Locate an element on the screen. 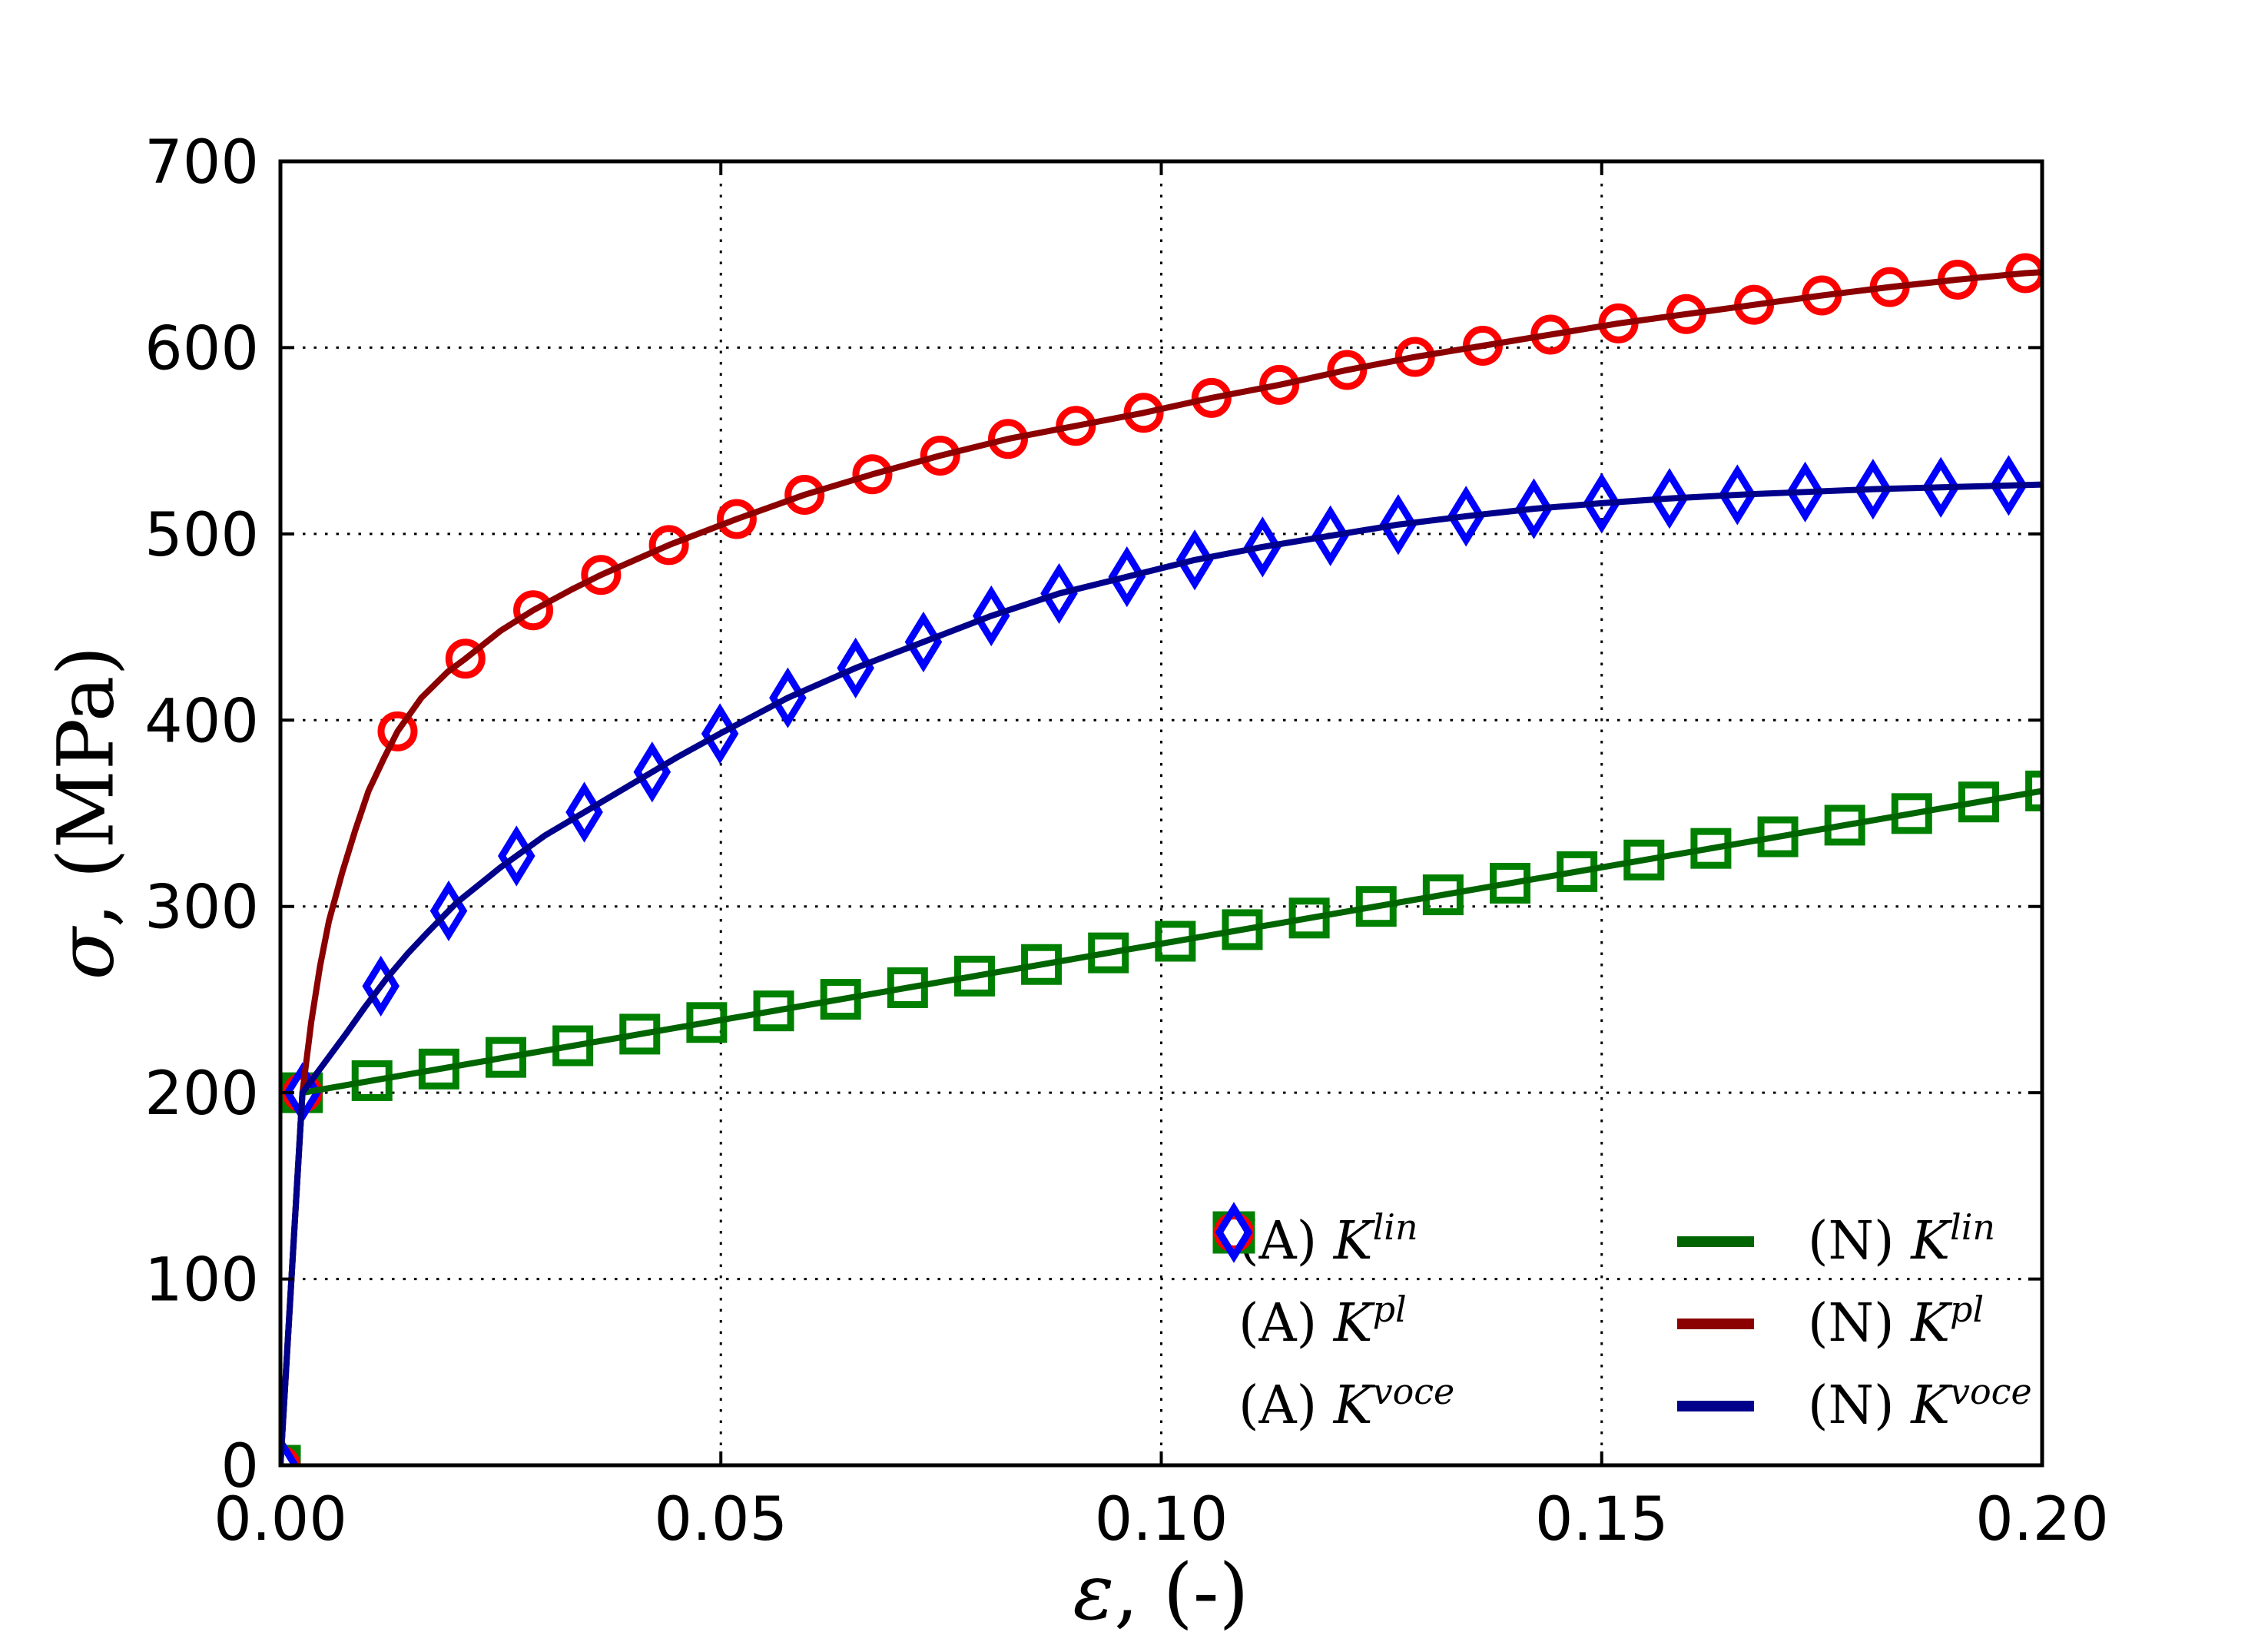 Image resolution: width=2268 pixels, height=1632 pixels. legend-entry: (A) Kvoce is located at coordinates (1333, 1324).